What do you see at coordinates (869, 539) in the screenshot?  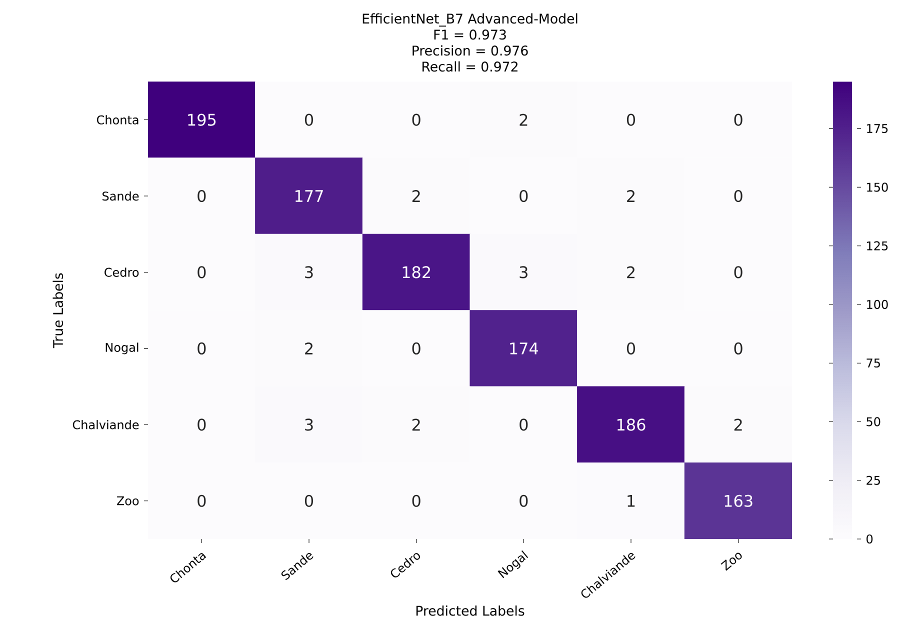 I see `color-bar-label: 0` at bounding box center [869, 539].